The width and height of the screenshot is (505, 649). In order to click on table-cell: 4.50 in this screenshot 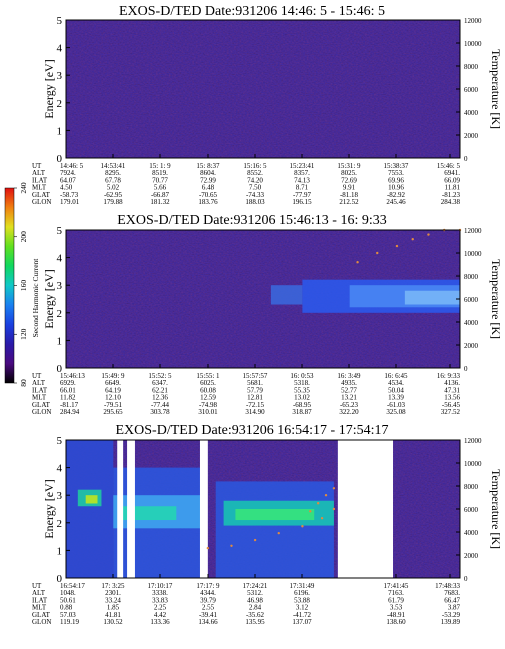, I will do `click(66, 188)`.